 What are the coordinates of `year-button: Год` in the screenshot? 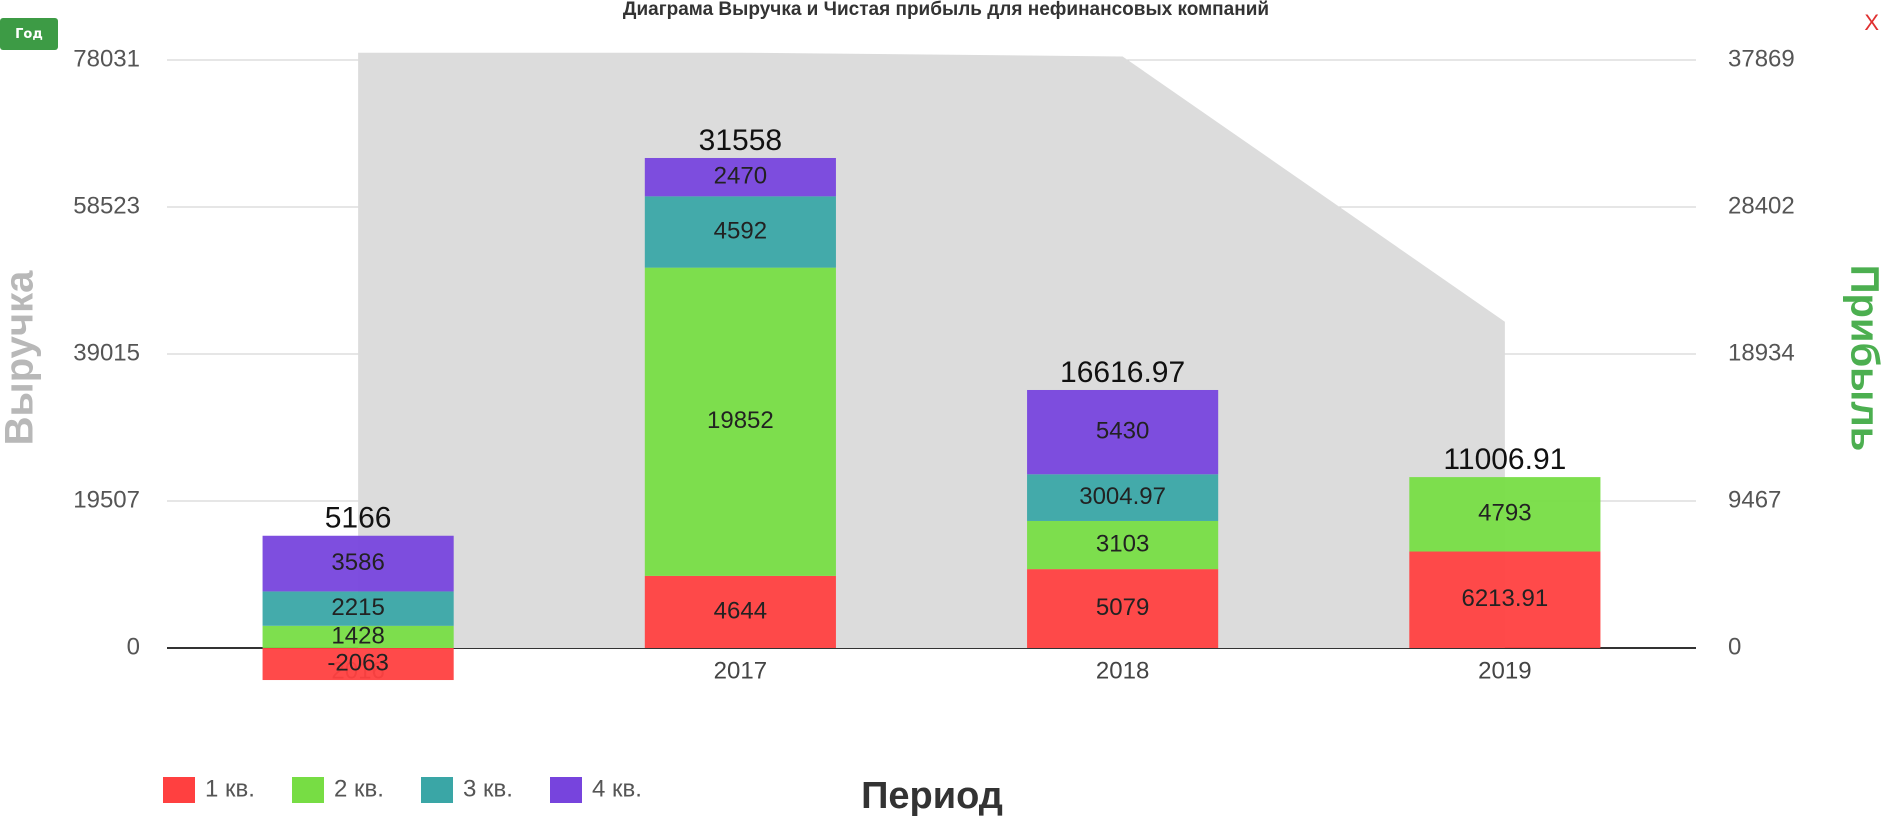 It's located at (29, 34).